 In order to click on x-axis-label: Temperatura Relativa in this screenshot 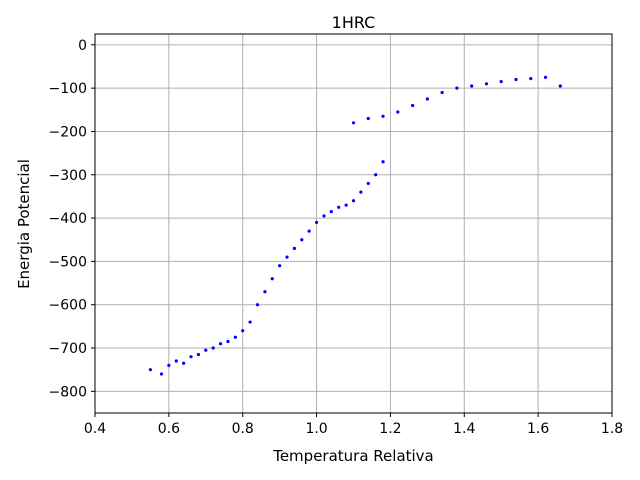, I will do `click(353, 456)`.